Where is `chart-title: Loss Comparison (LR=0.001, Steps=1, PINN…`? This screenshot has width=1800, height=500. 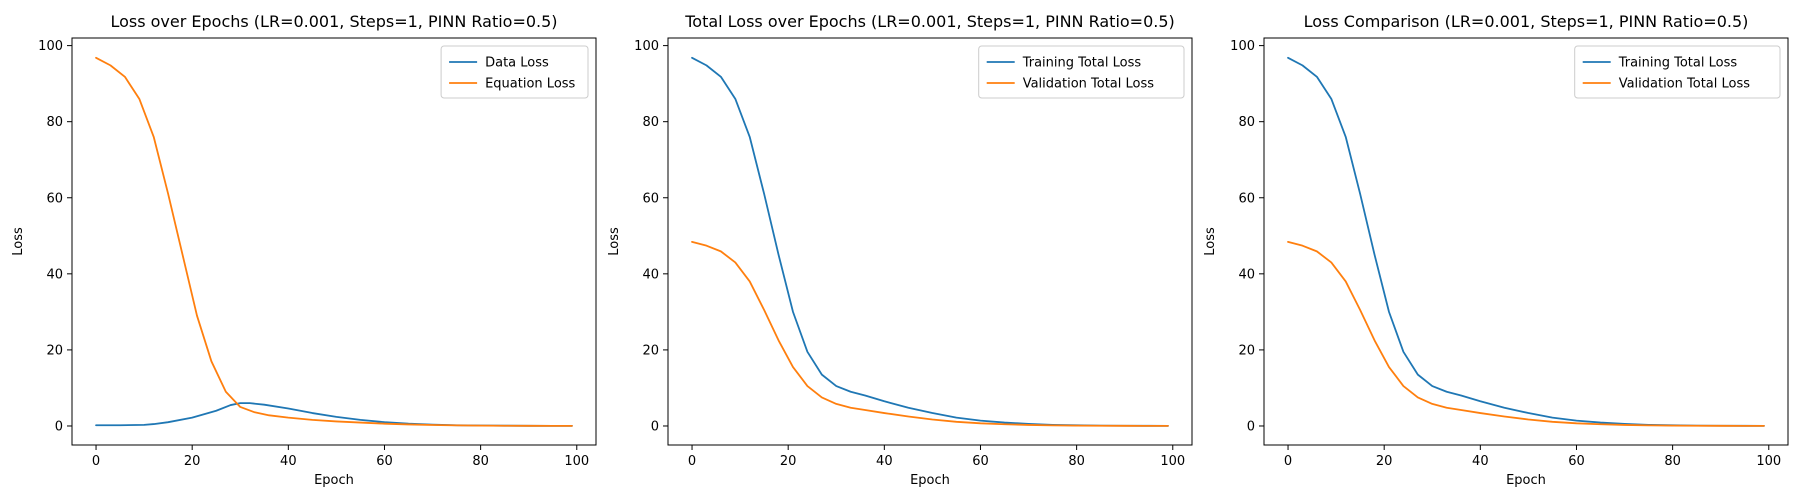
chart-title: Loss Comparison (LR=0.001, Steps=1, PINN… is located at coordinates (1526, 21).